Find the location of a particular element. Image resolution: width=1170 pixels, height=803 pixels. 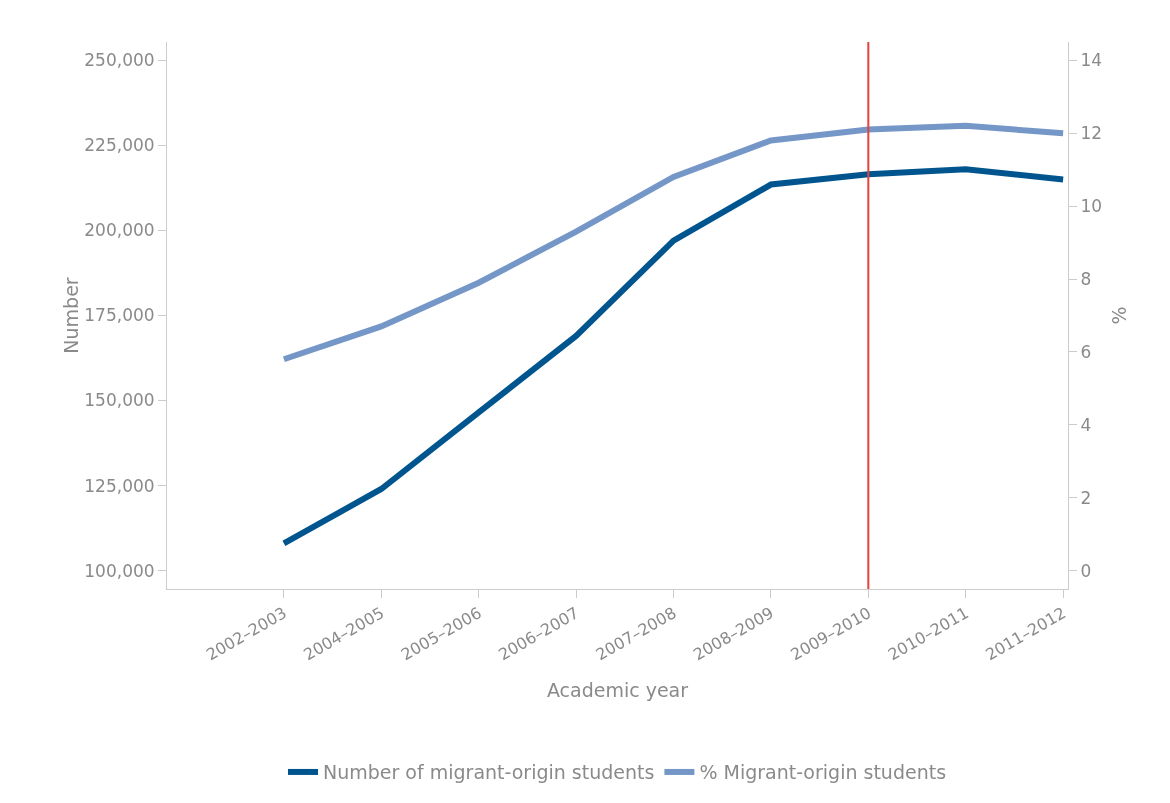

y2-tick-label: 10 is located at coordinates (1091, 206).